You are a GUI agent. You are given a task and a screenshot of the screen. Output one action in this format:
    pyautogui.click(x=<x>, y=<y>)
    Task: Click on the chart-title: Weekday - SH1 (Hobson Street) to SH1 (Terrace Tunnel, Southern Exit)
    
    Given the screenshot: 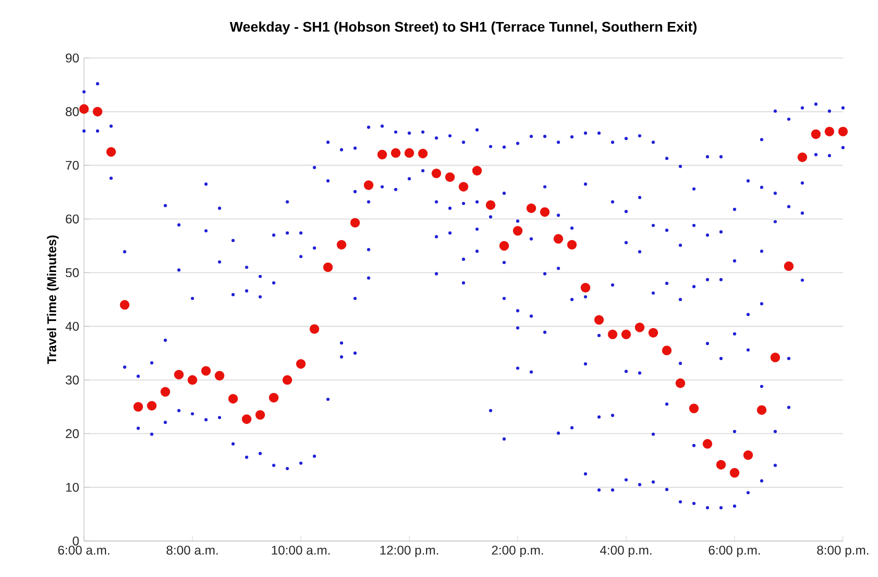 What is the action you would take?
    pyautogui.click(x=463, y=28)
    